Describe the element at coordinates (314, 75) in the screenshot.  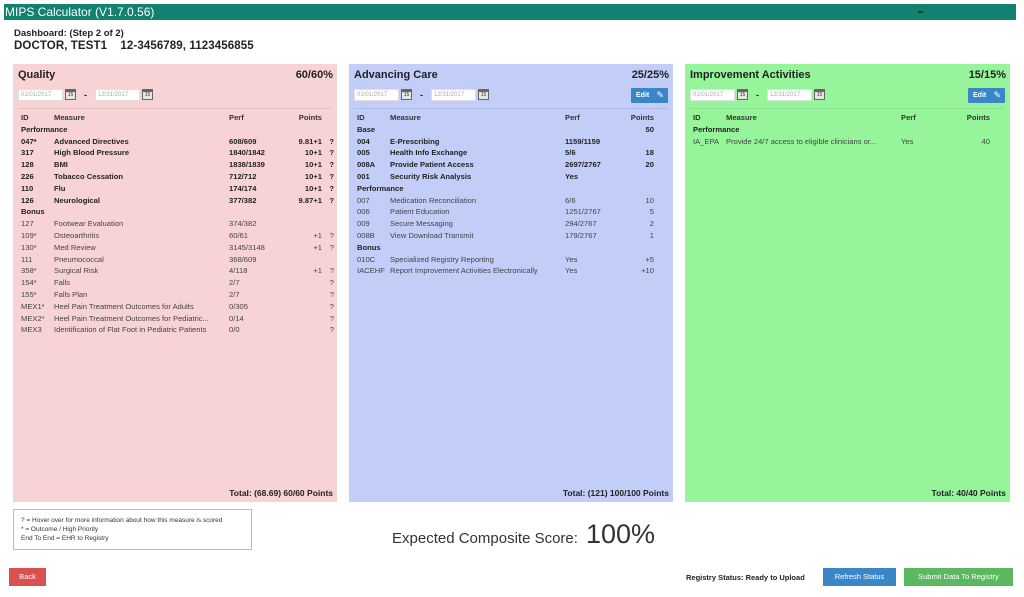
I see `panel-percent: 60/60%` at that location.